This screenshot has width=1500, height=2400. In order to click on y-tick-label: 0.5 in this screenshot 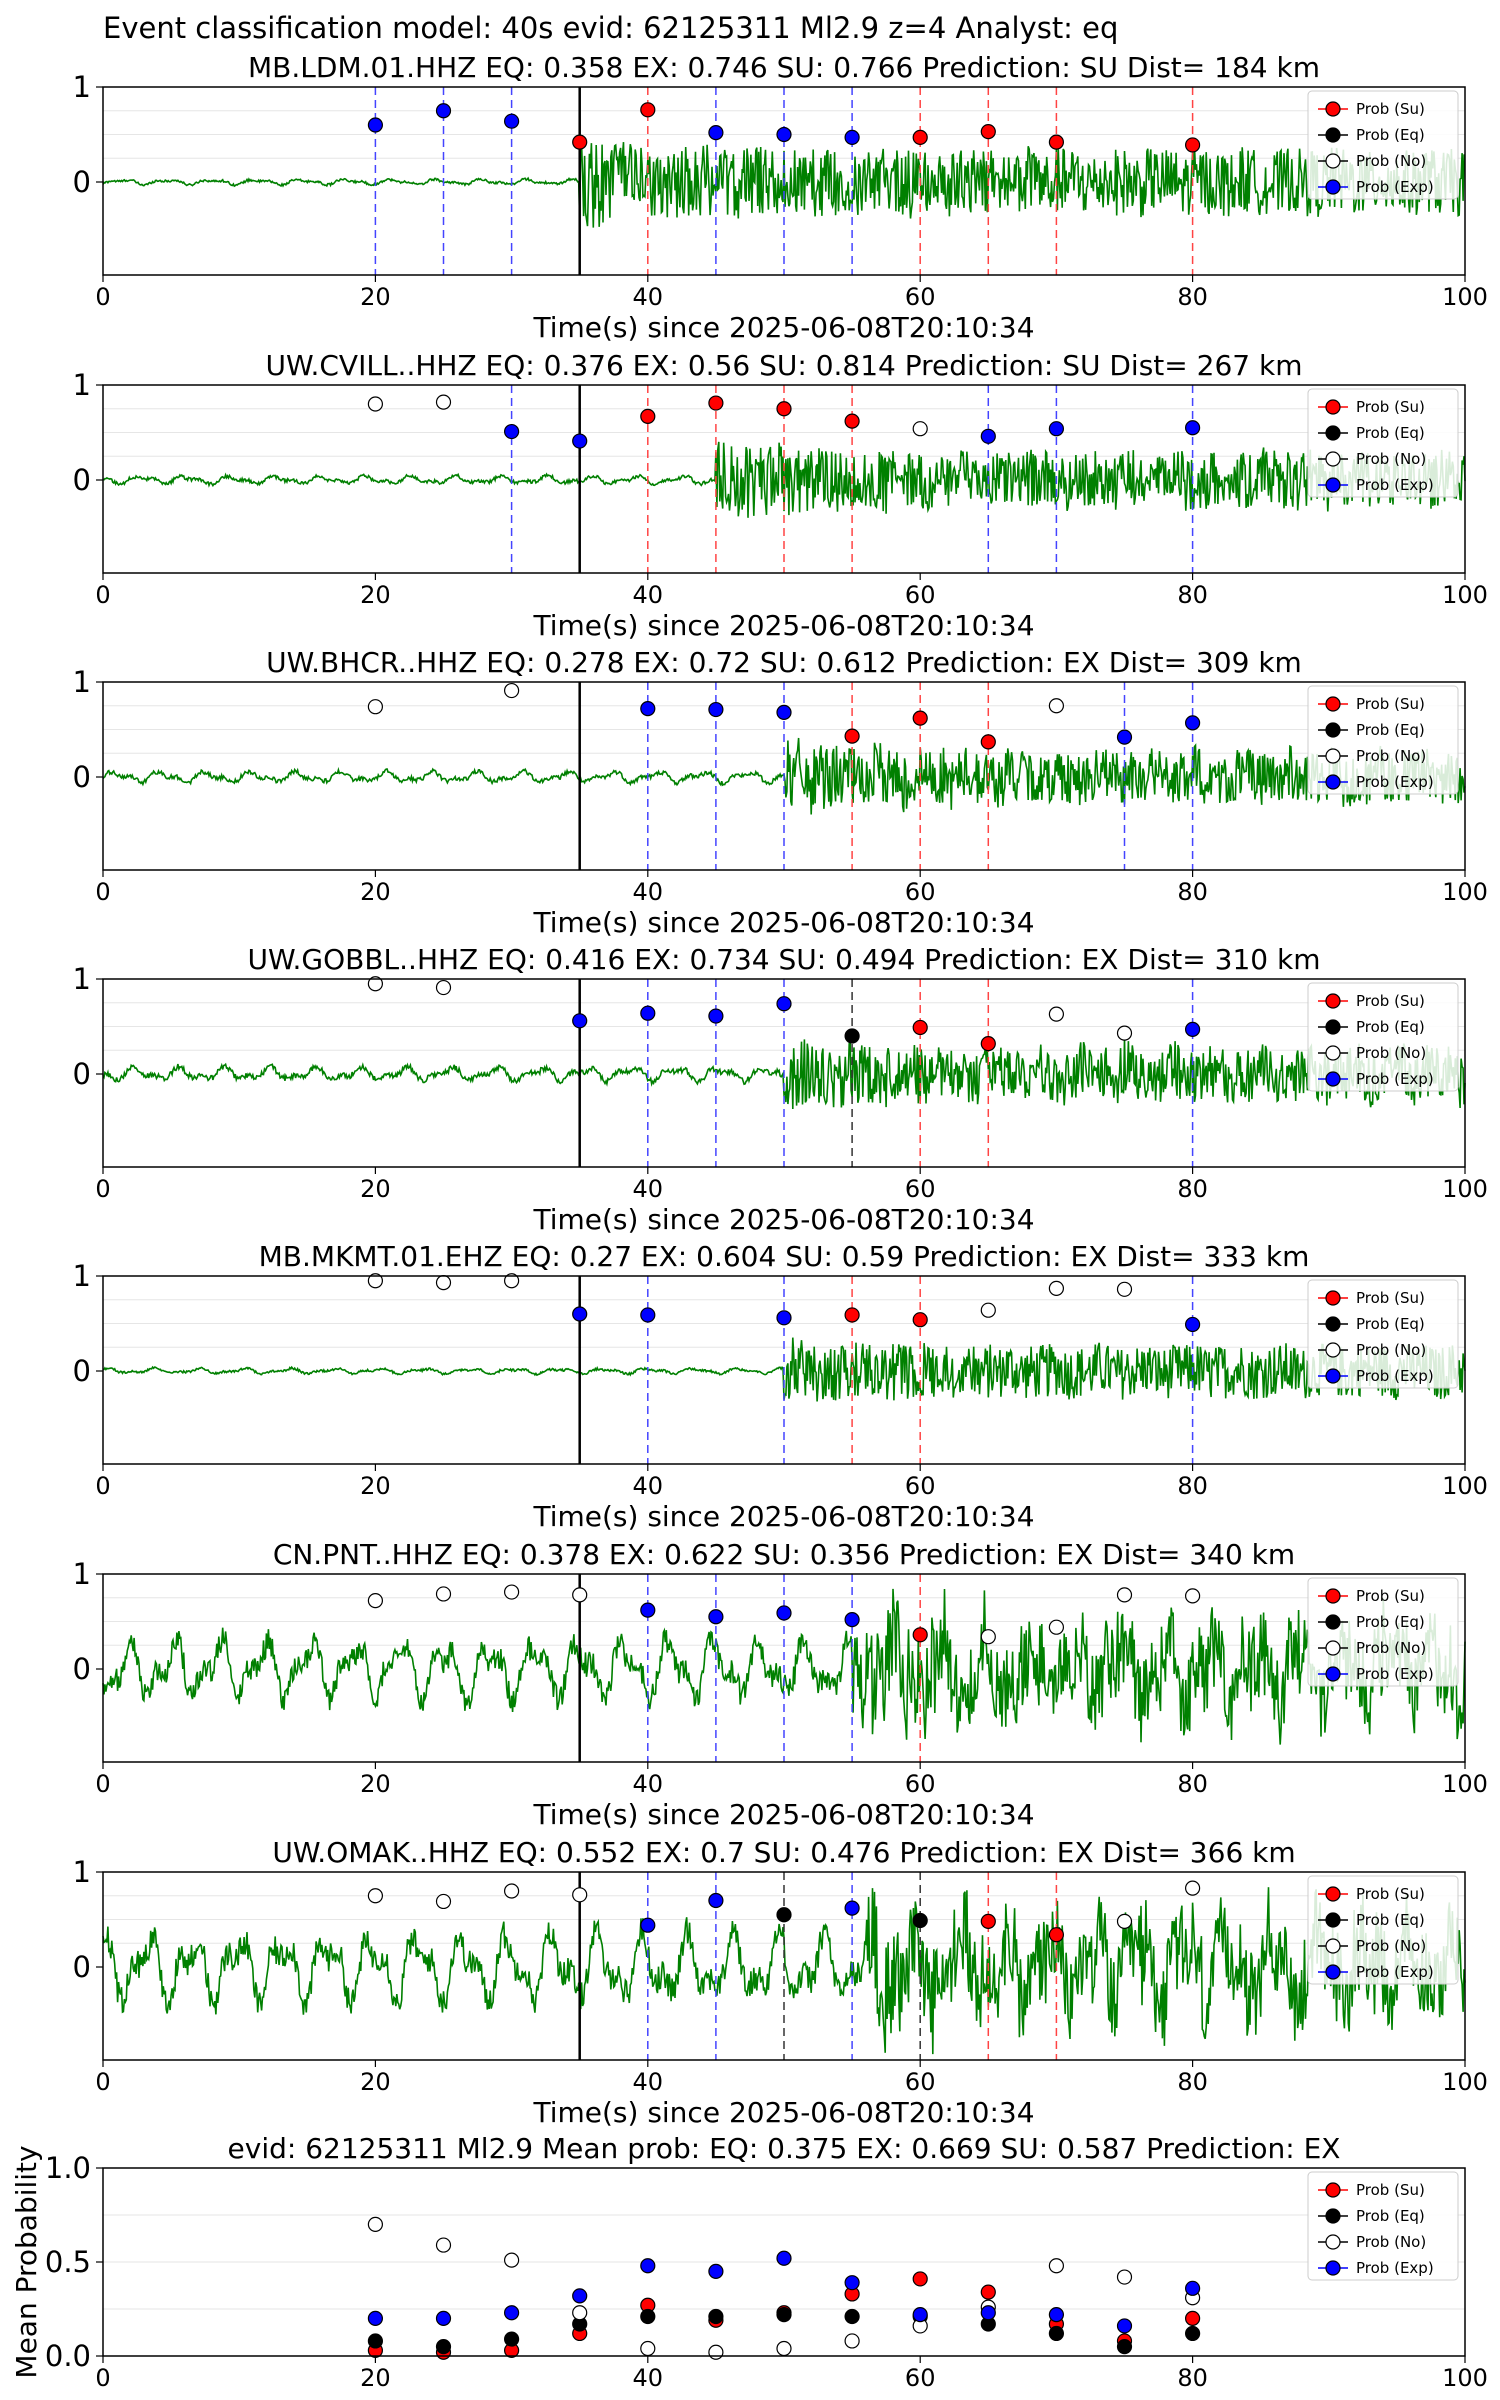, I will do `click(68, 2262)`.